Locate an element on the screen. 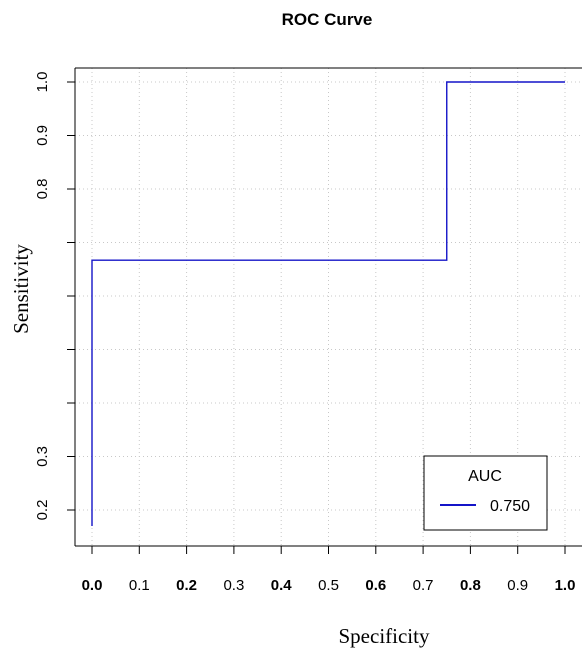 Image resolution: width=582 pixels, height=653 pixels. x-tick-label: 0.6 is located at coordinates (375, 585).